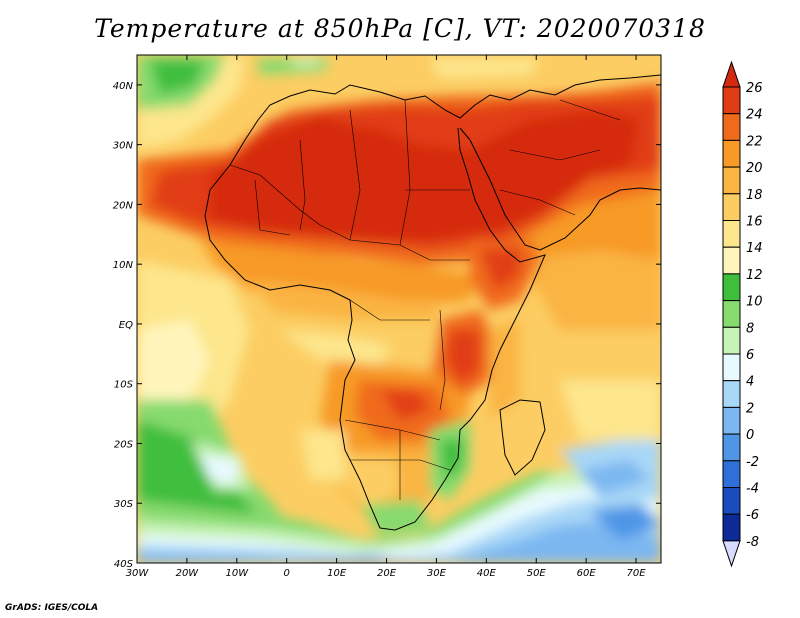 The width and height of the screenshot is (800, 618). I want to click on x-tick-label: 10W, so click(237, 573).